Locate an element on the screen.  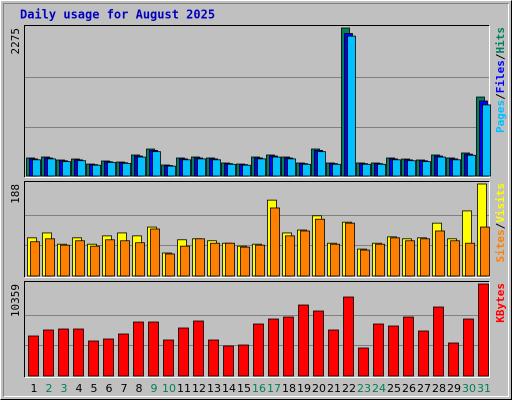
x-tick-label: 14 is located at coordinates (229, 388).